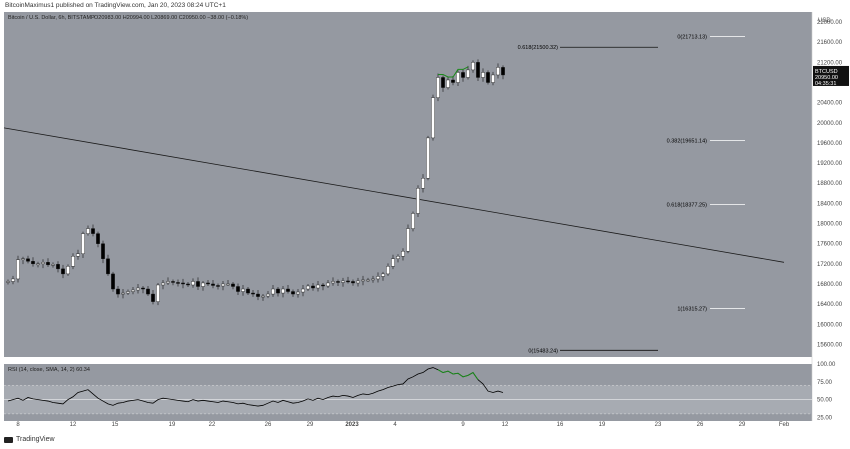 Image resolution: width=850 pixels, height=449 pixels. Describe the element at coordinates (825, 401) in the screenshot. I see `rsi-tick-label: 50.00` at that location.